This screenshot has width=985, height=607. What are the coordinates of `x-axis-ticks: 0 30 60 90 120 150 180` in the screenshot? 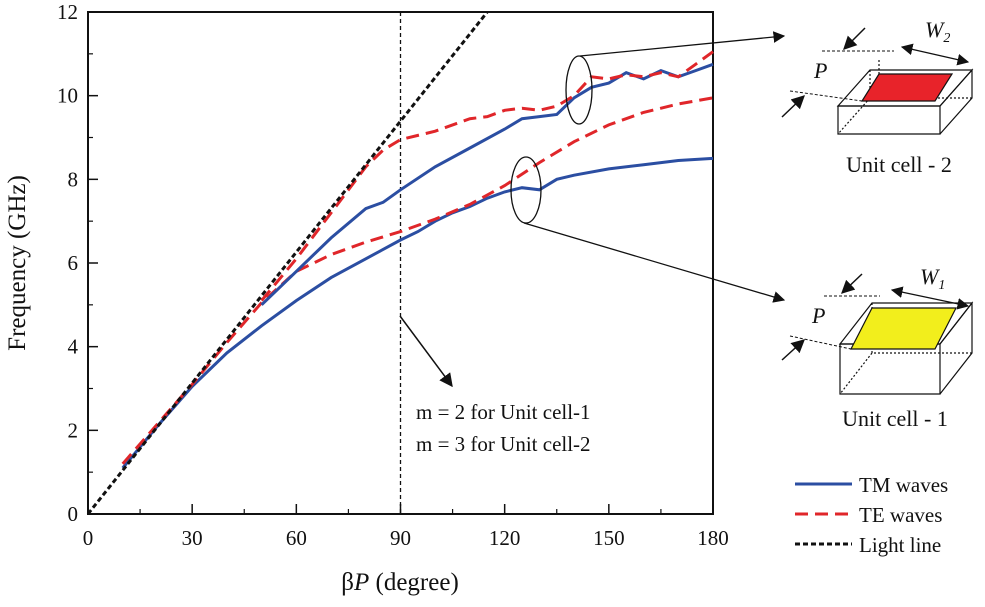 It's located at (406, 527).